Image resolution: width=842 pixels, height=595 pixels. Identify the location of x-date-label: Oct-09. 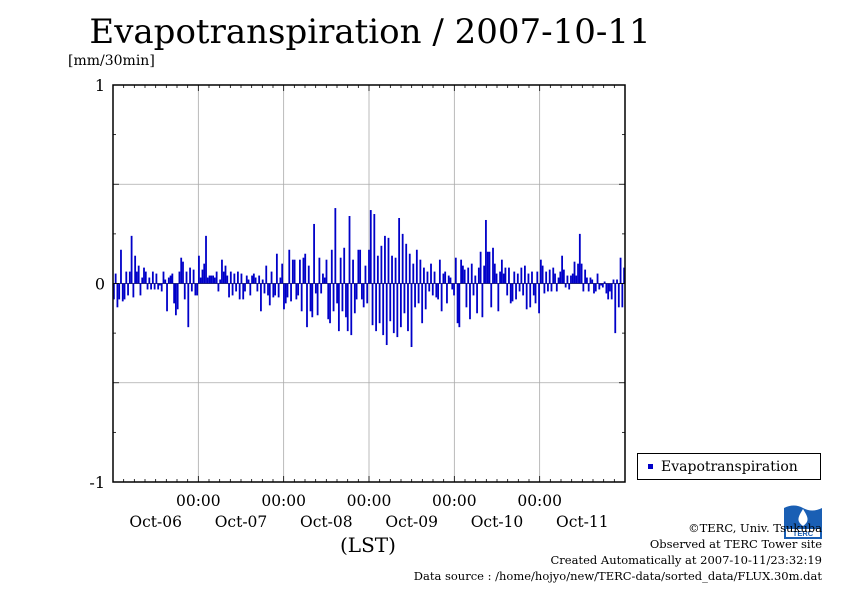
(411, 522).